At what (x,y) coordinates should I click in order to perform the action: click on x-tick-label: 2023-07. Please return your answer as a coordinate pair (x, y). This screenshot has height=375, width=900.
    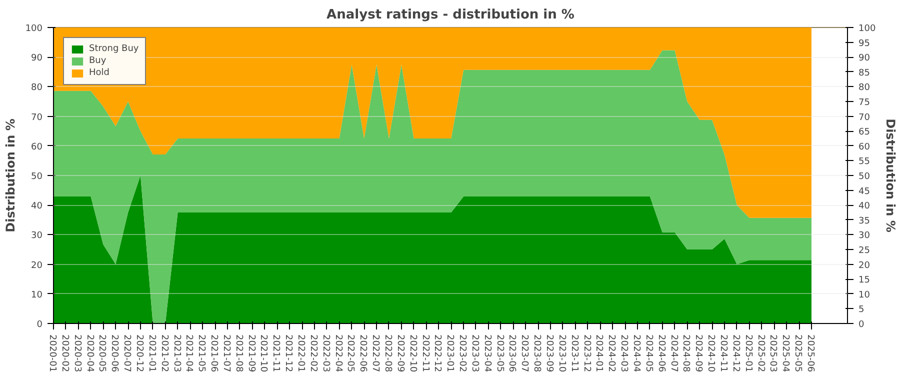
    Looking at the image, I should click on (524, 353).